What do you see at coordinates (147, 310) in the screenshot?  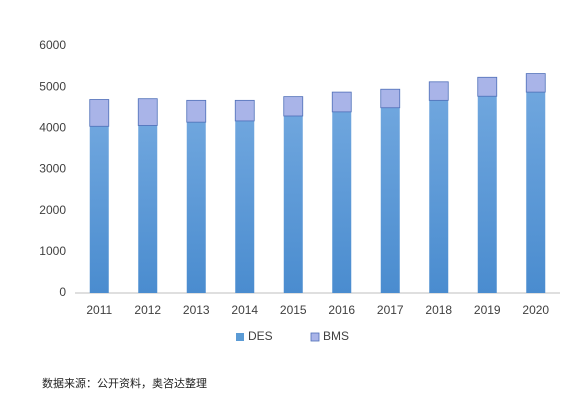 I see `x-tick-label: 2012` at bounding box center [147, 310].